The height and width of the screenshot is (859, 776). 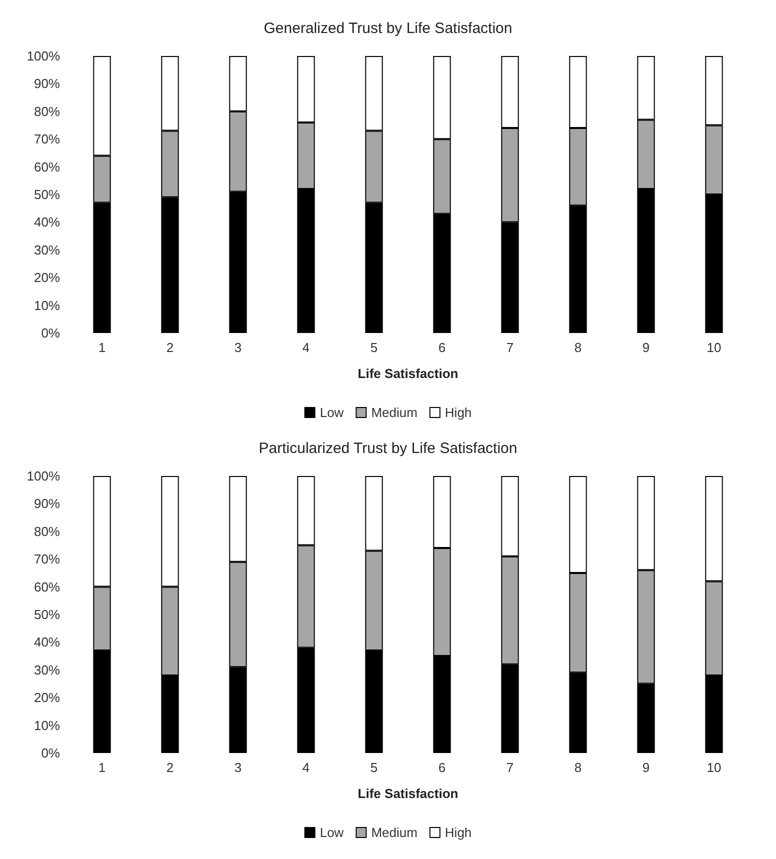 I want to click on chart-title: Generalized Trust by Life Satisfaction, so click(x=388, y=28).